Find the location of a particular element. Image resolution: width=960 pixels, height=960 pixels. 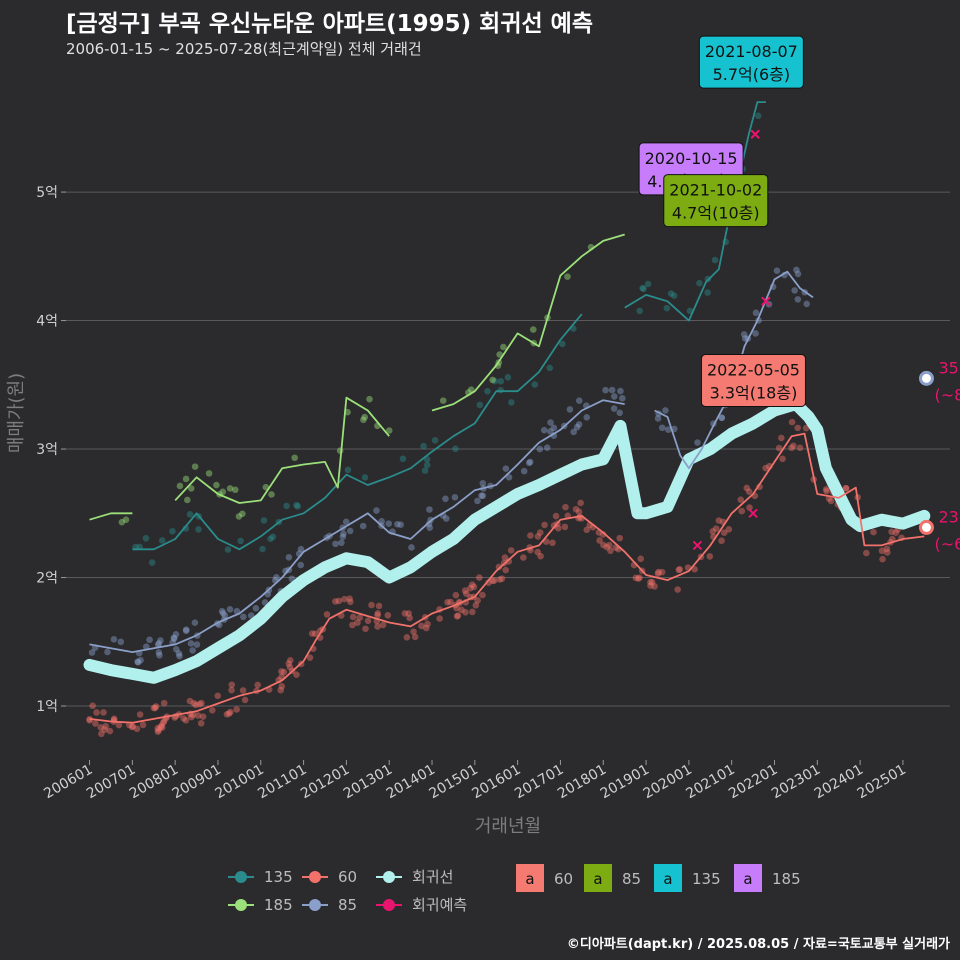

forecast-marker is located at coordinates (755, 134).